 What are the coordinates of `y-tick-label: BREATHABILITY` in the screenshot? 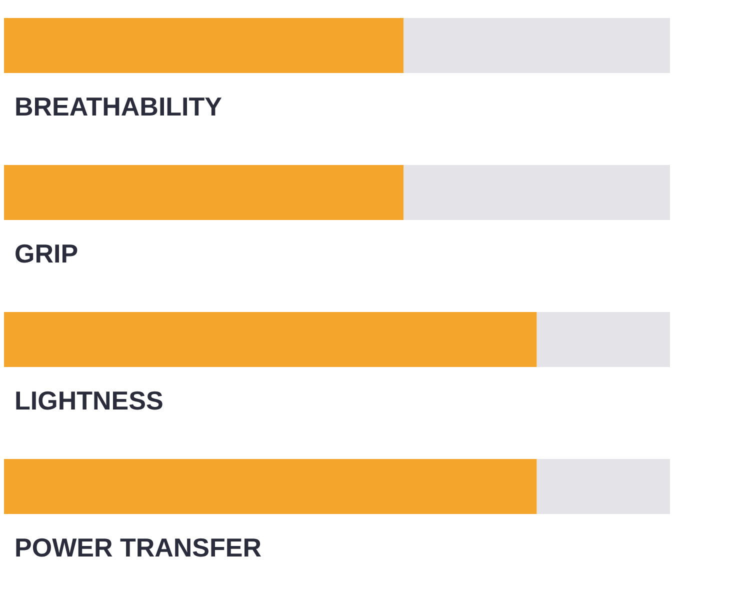 It's located at (118, 107).